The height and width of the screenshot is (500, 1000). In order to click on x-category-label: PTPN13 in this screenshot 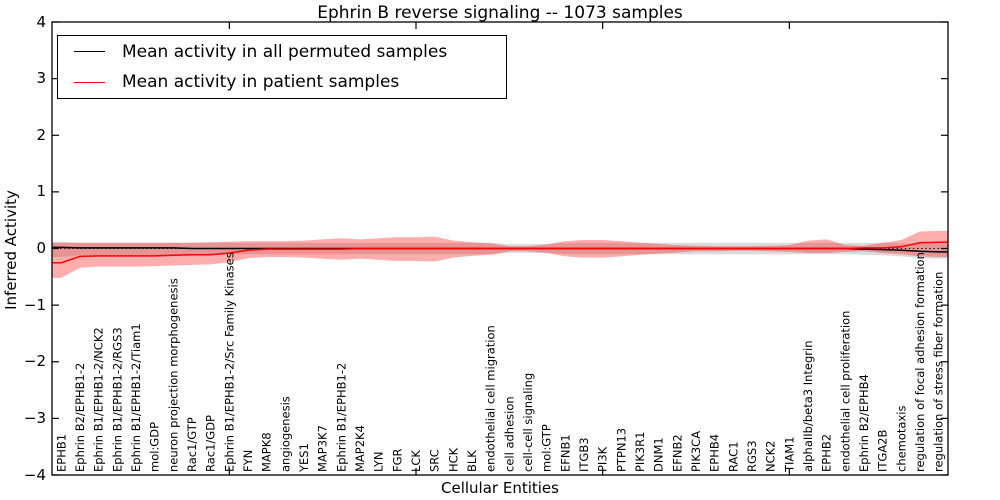, I will do `click(621, 450)`.